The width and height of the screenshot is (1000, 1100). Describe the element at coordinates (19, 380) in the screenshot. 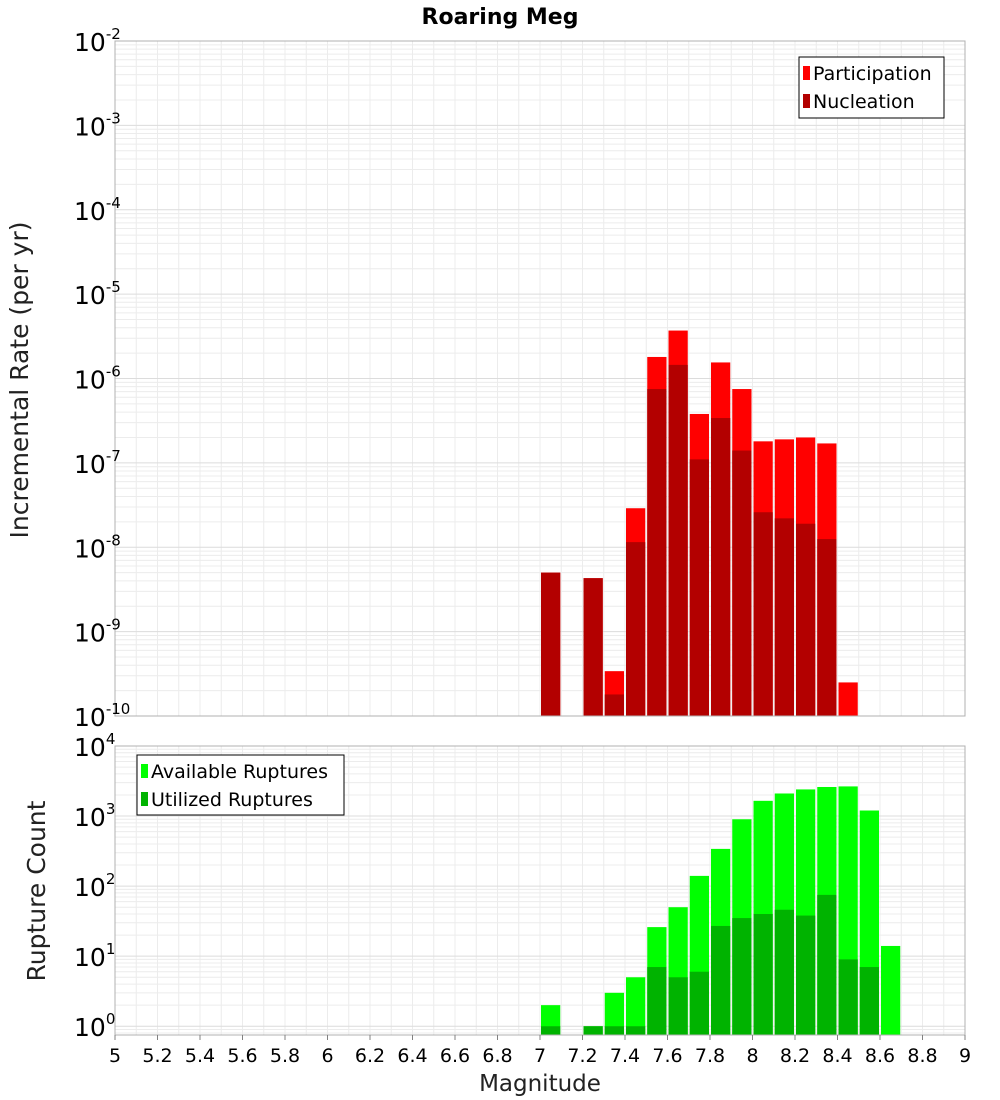

I see `top-y-axis-label: Incremental Rate (per yr)` at that location.